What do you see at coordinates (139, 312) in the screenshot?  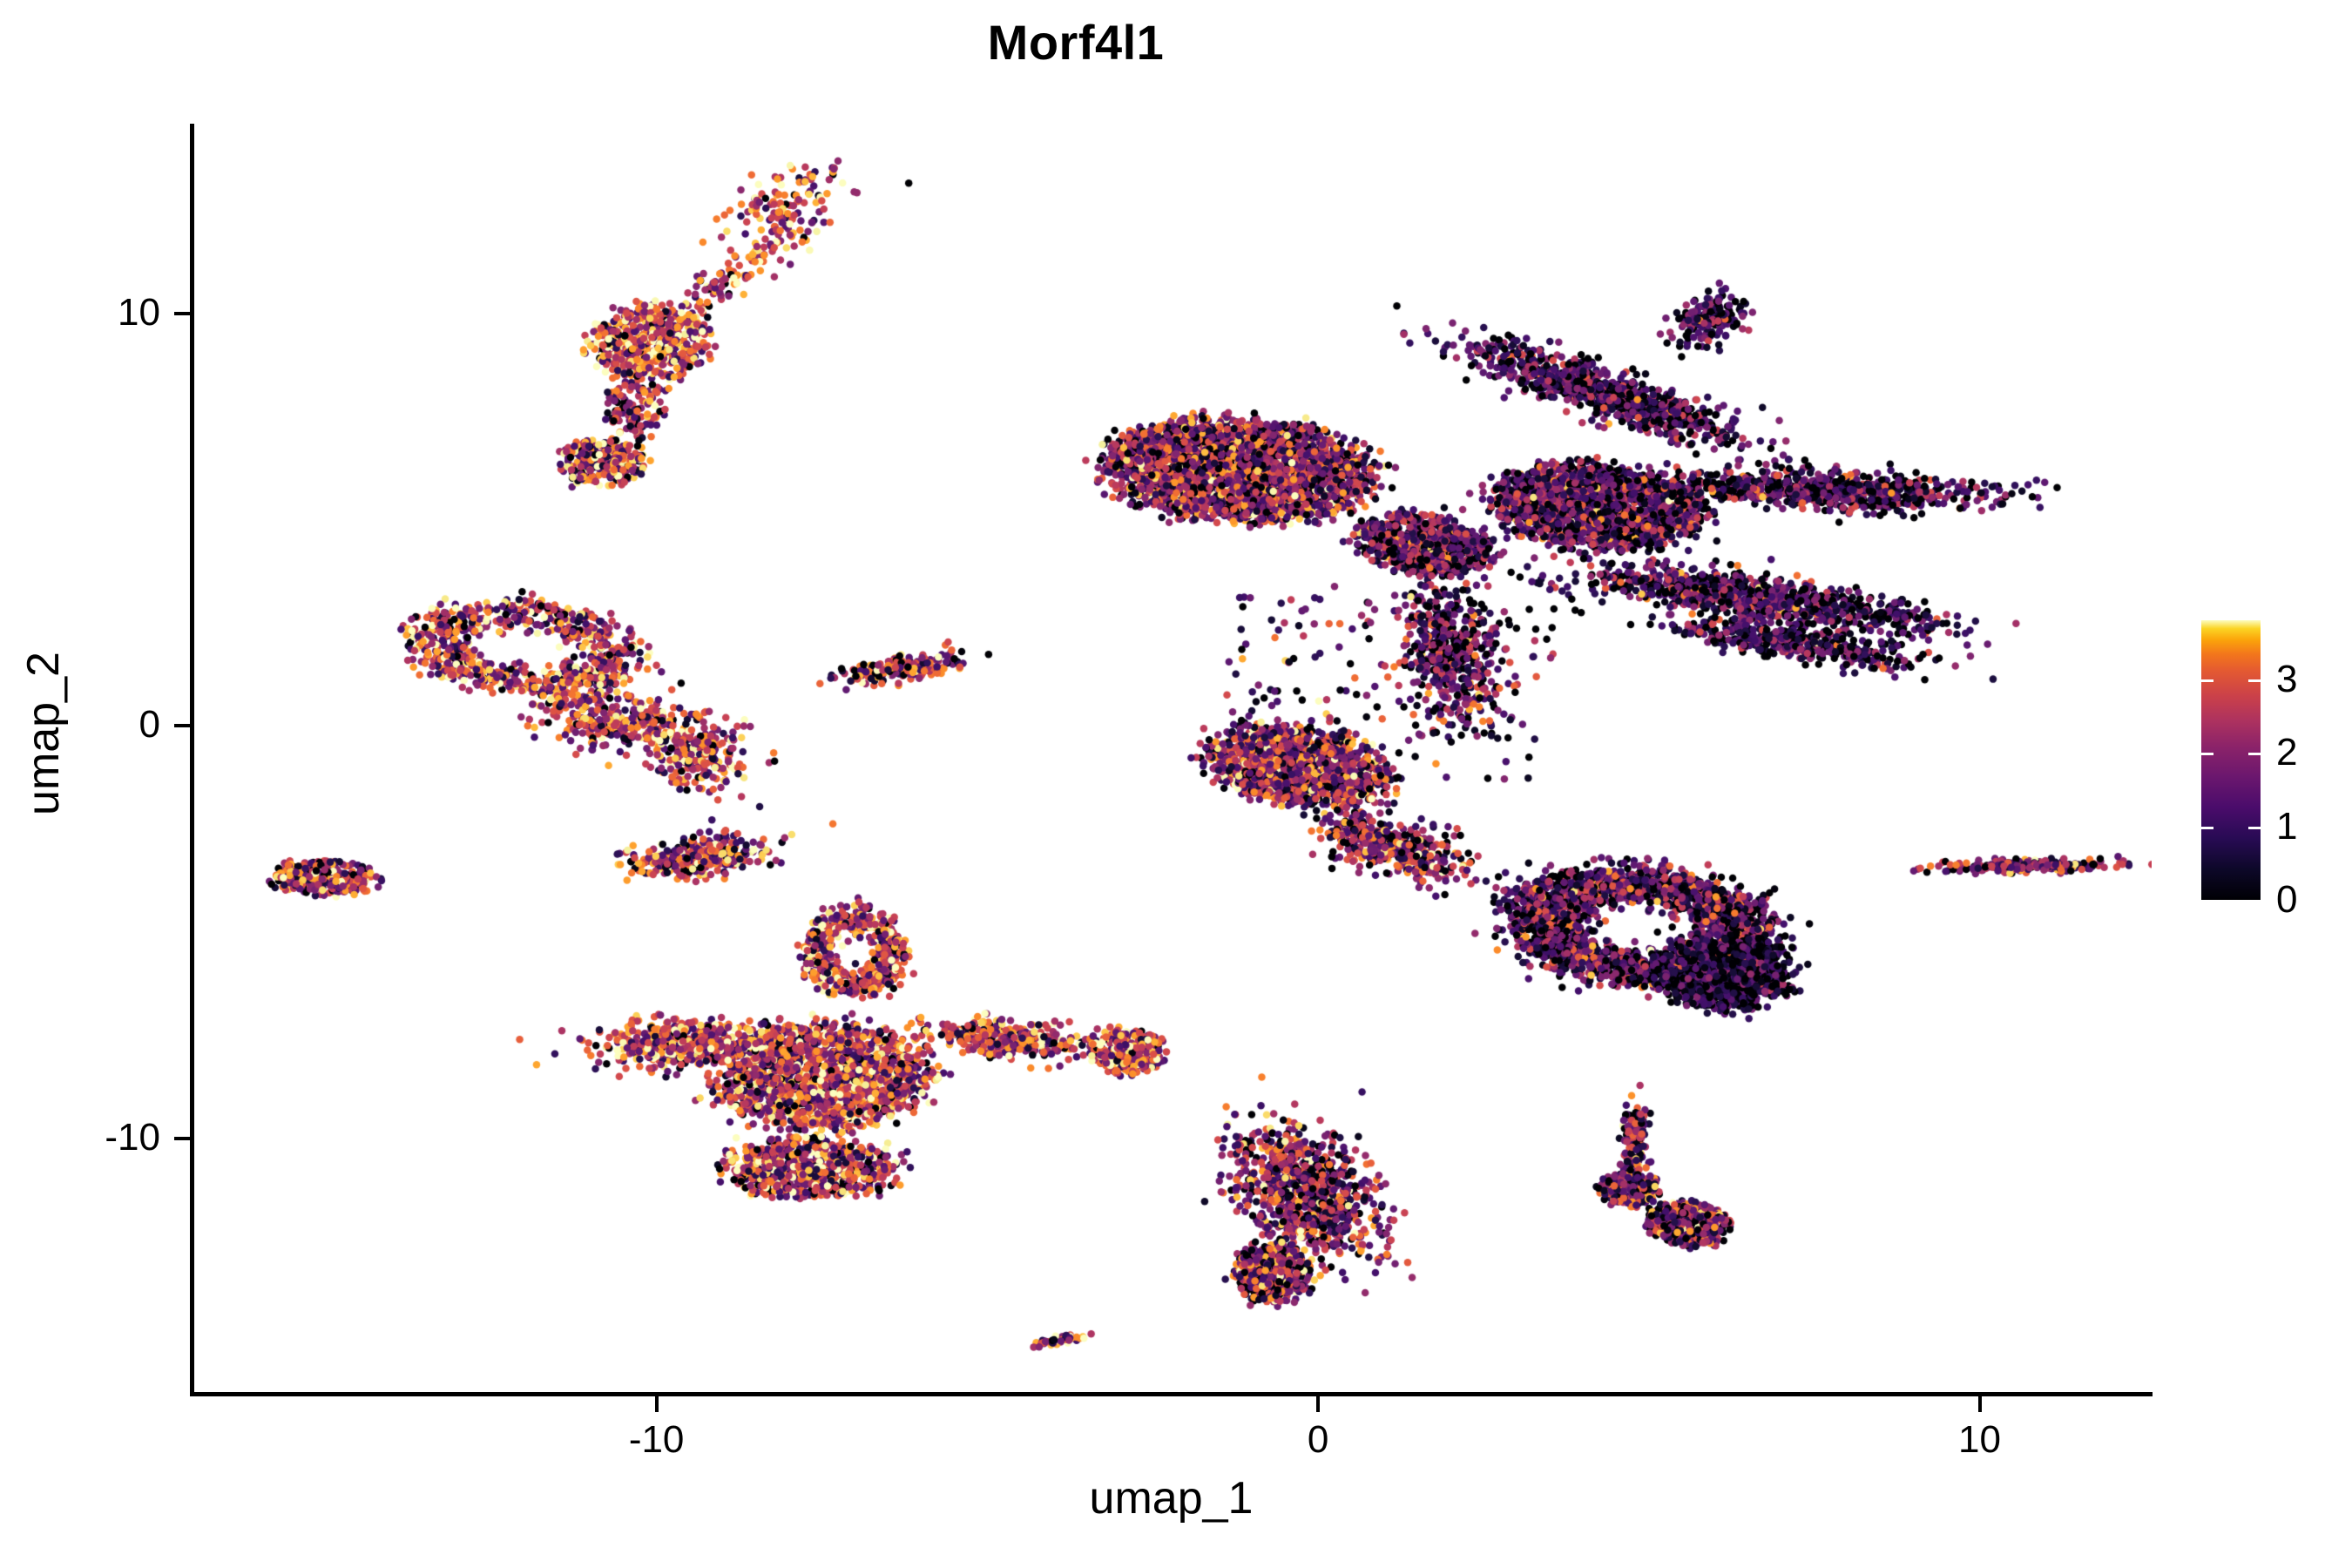 I see `y-tick-label: 10` at bounding box center [139, 312].